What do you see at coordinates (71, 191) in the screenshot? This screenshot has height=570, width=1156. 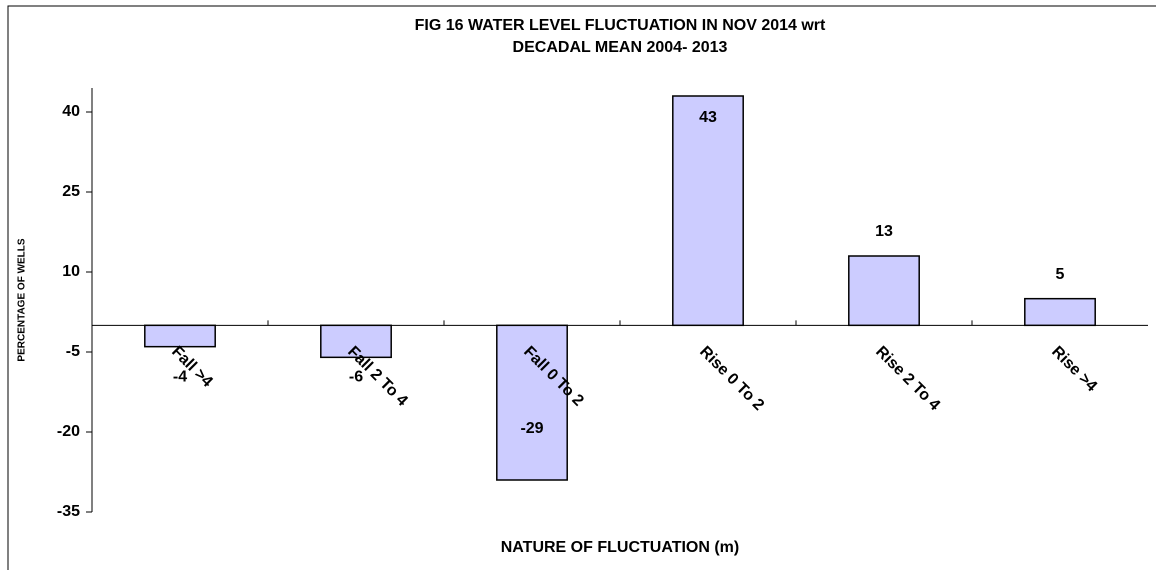 I see `y-tick-label: 25` at bounding box center [71, 191].